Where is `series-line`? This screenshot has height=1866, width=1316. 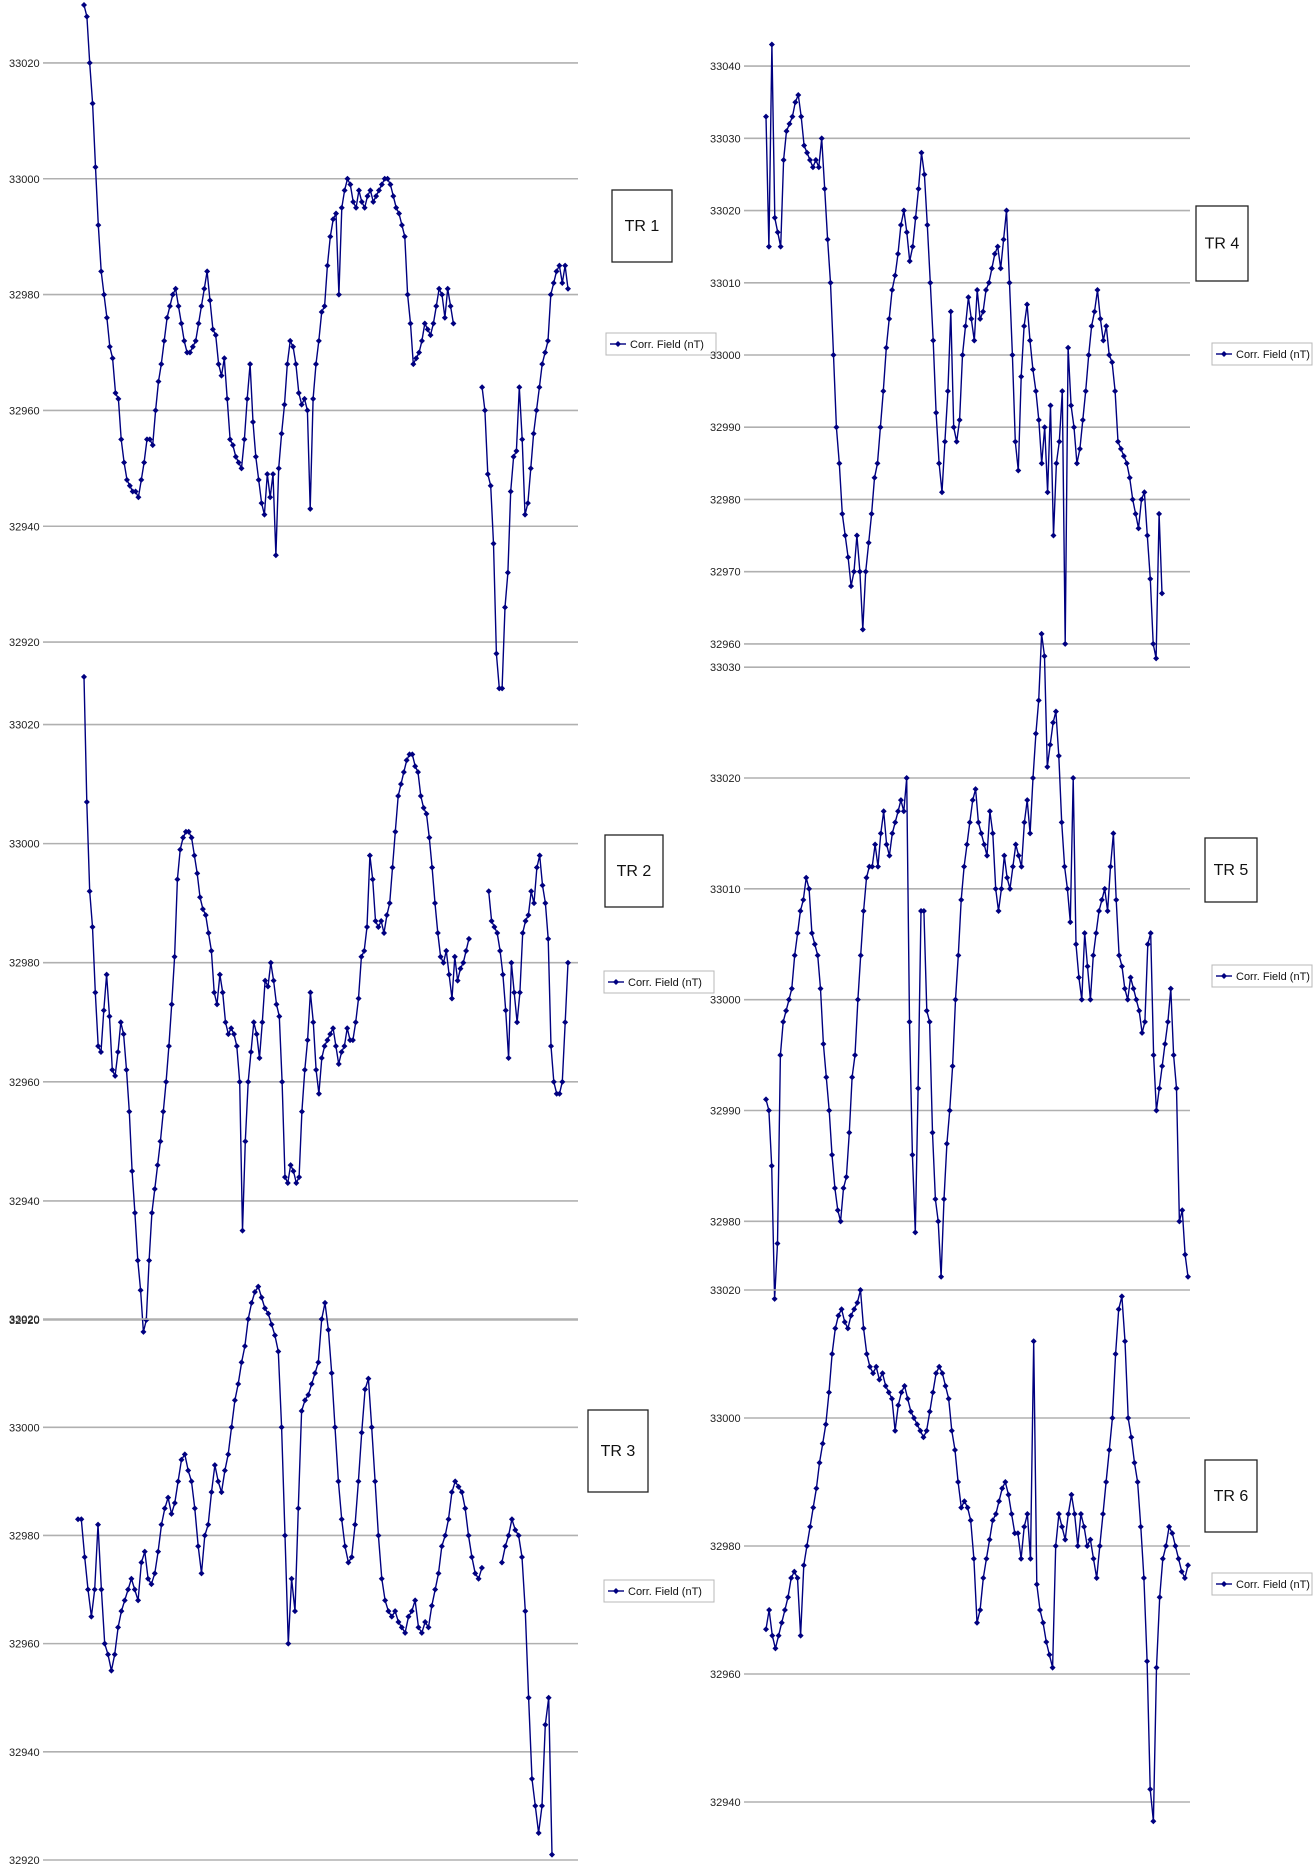 series-line is located at coordinates (326, 1004).